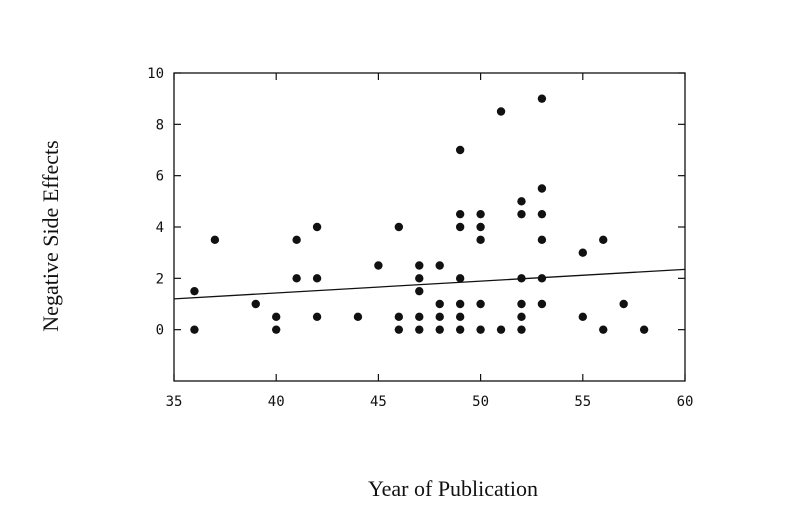 This screenshot has height=525, width=811. What do you see at coordinates (582, 402) in the screenshot?
I see `x-tick-label: 55` at bounding box center [582, 402].